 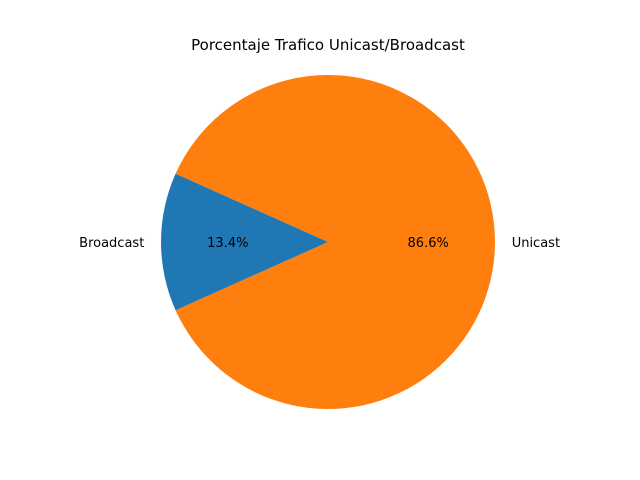 I want to click on pct-label-broadcast: 13.4%, so click(x=227, y=243).